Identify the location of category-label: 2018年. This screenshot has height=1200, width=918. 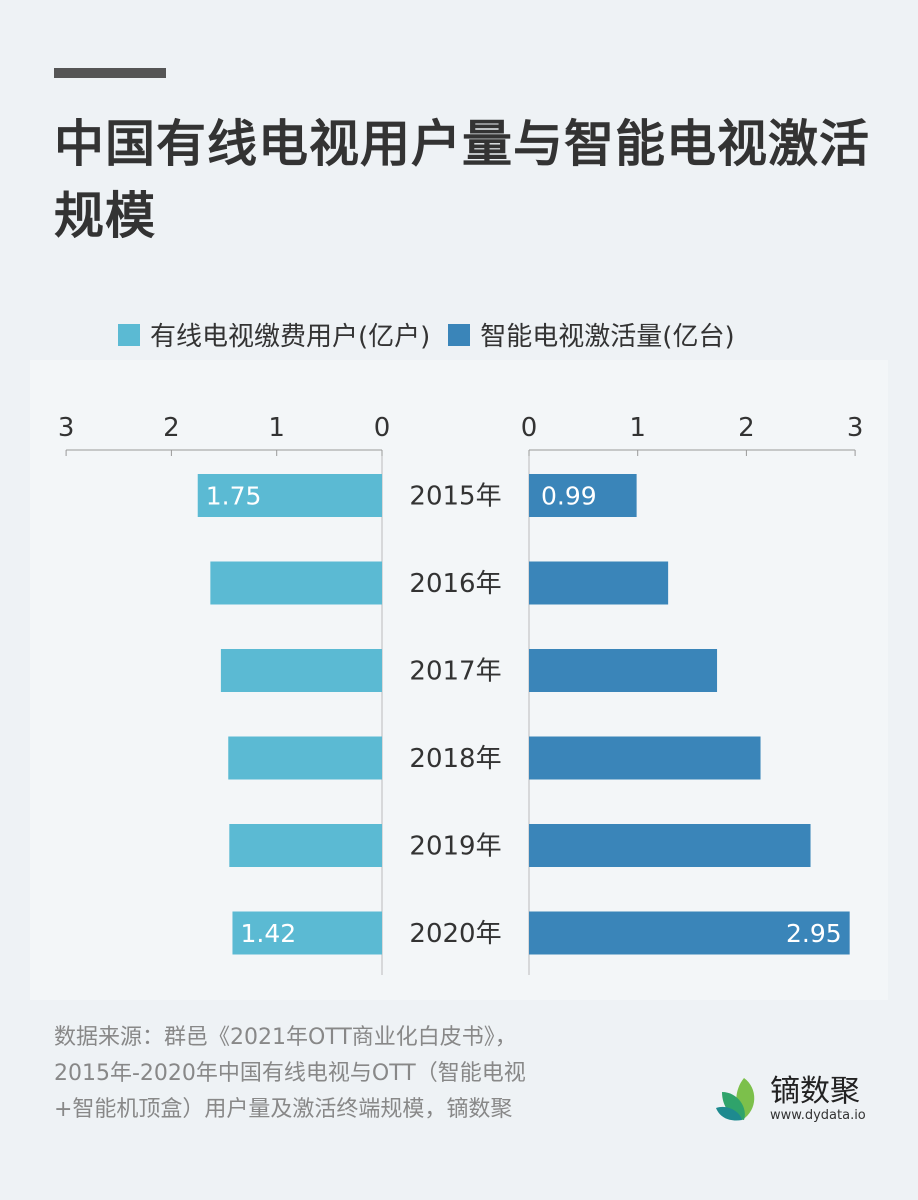
(455, 759).